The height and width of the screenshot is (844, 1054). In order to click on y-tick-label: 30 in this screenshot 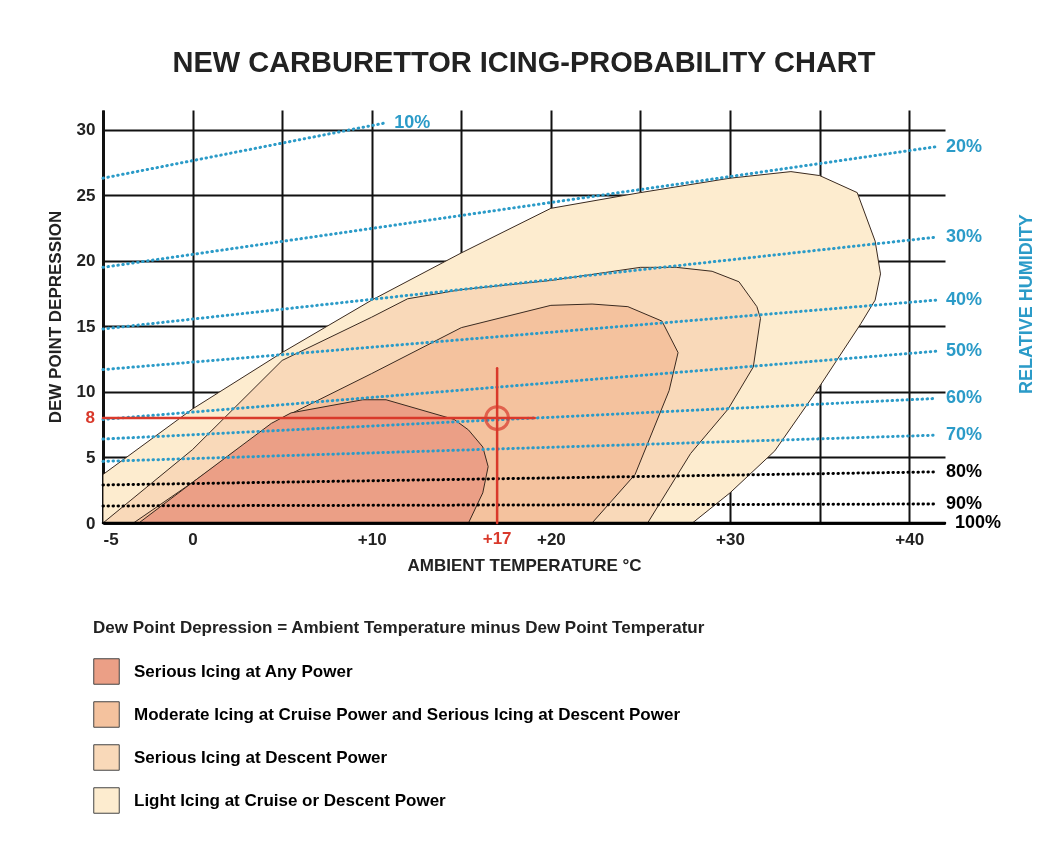, I will do `click(86, 130)`.